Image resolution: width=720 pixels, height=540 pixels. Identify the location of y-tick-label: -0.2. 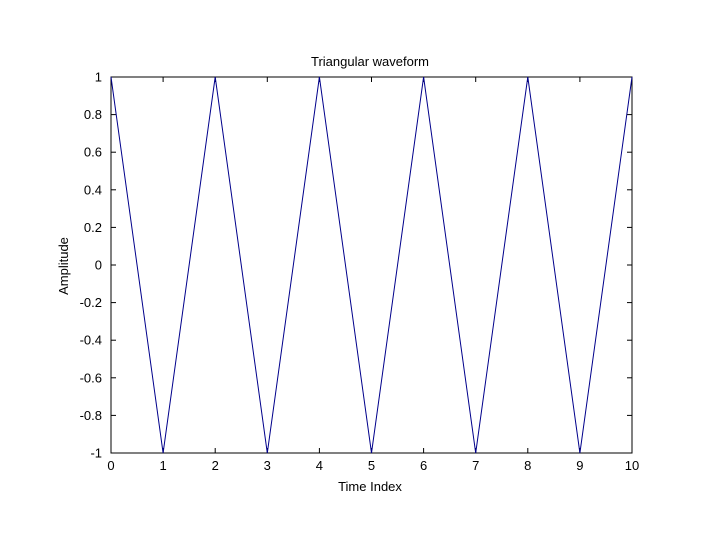
(91, 302).